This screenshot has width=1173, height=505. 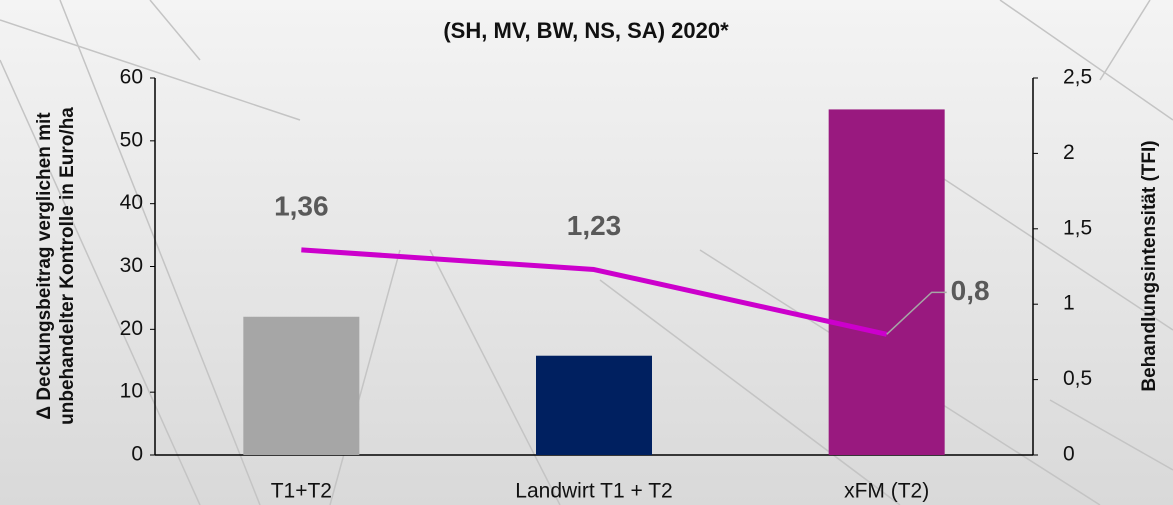 What do you see at coordinates (131, 139) in the screenshot?
I see `y-tick-label: 50` at bounding box center [131, 139].